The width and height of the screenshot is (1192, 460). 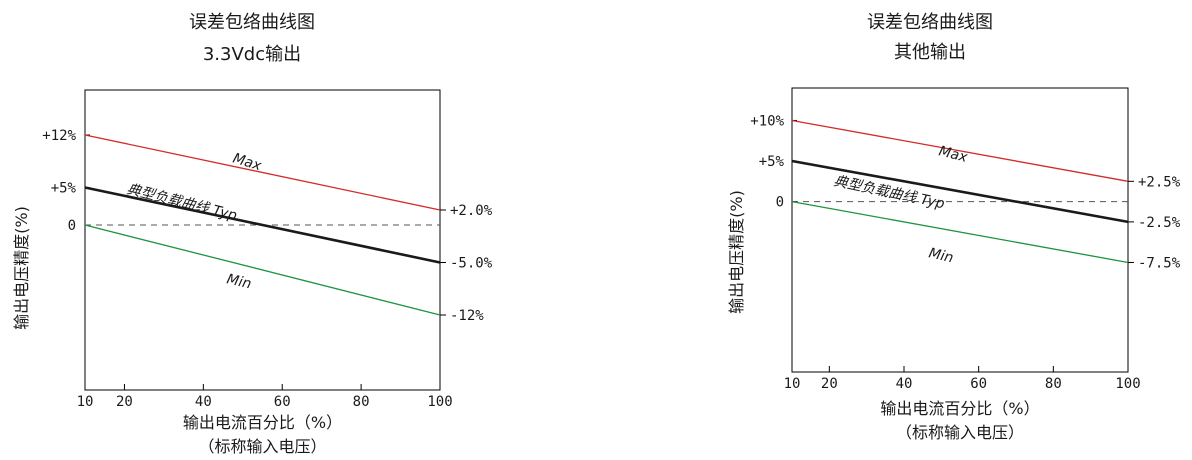 What do you see at coordinates (471, 264) in the screenshot?
I see `right-value-label: -5.0%` at bounding box center [471, 264].